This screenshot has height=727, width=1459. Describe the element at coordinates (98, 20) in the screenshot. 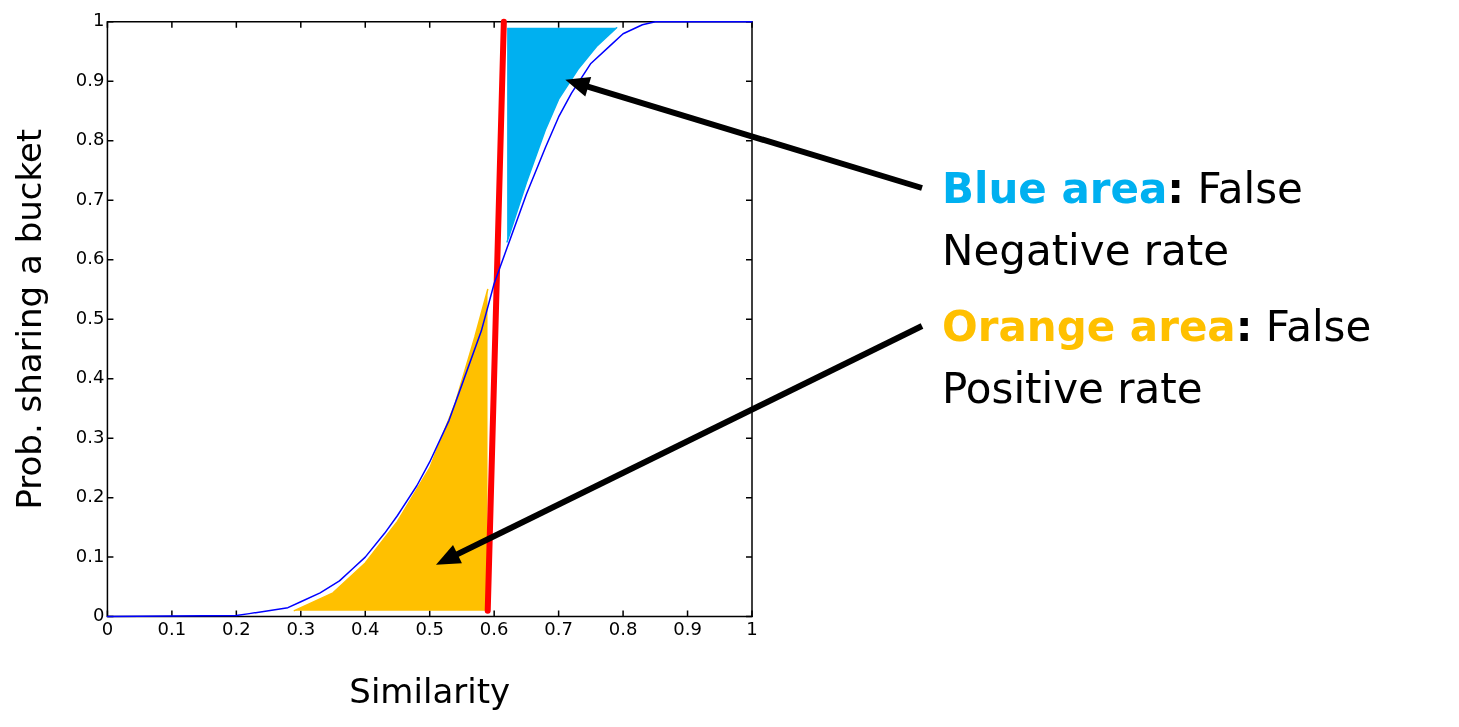

I see `y-tick-label: 1` at that location.